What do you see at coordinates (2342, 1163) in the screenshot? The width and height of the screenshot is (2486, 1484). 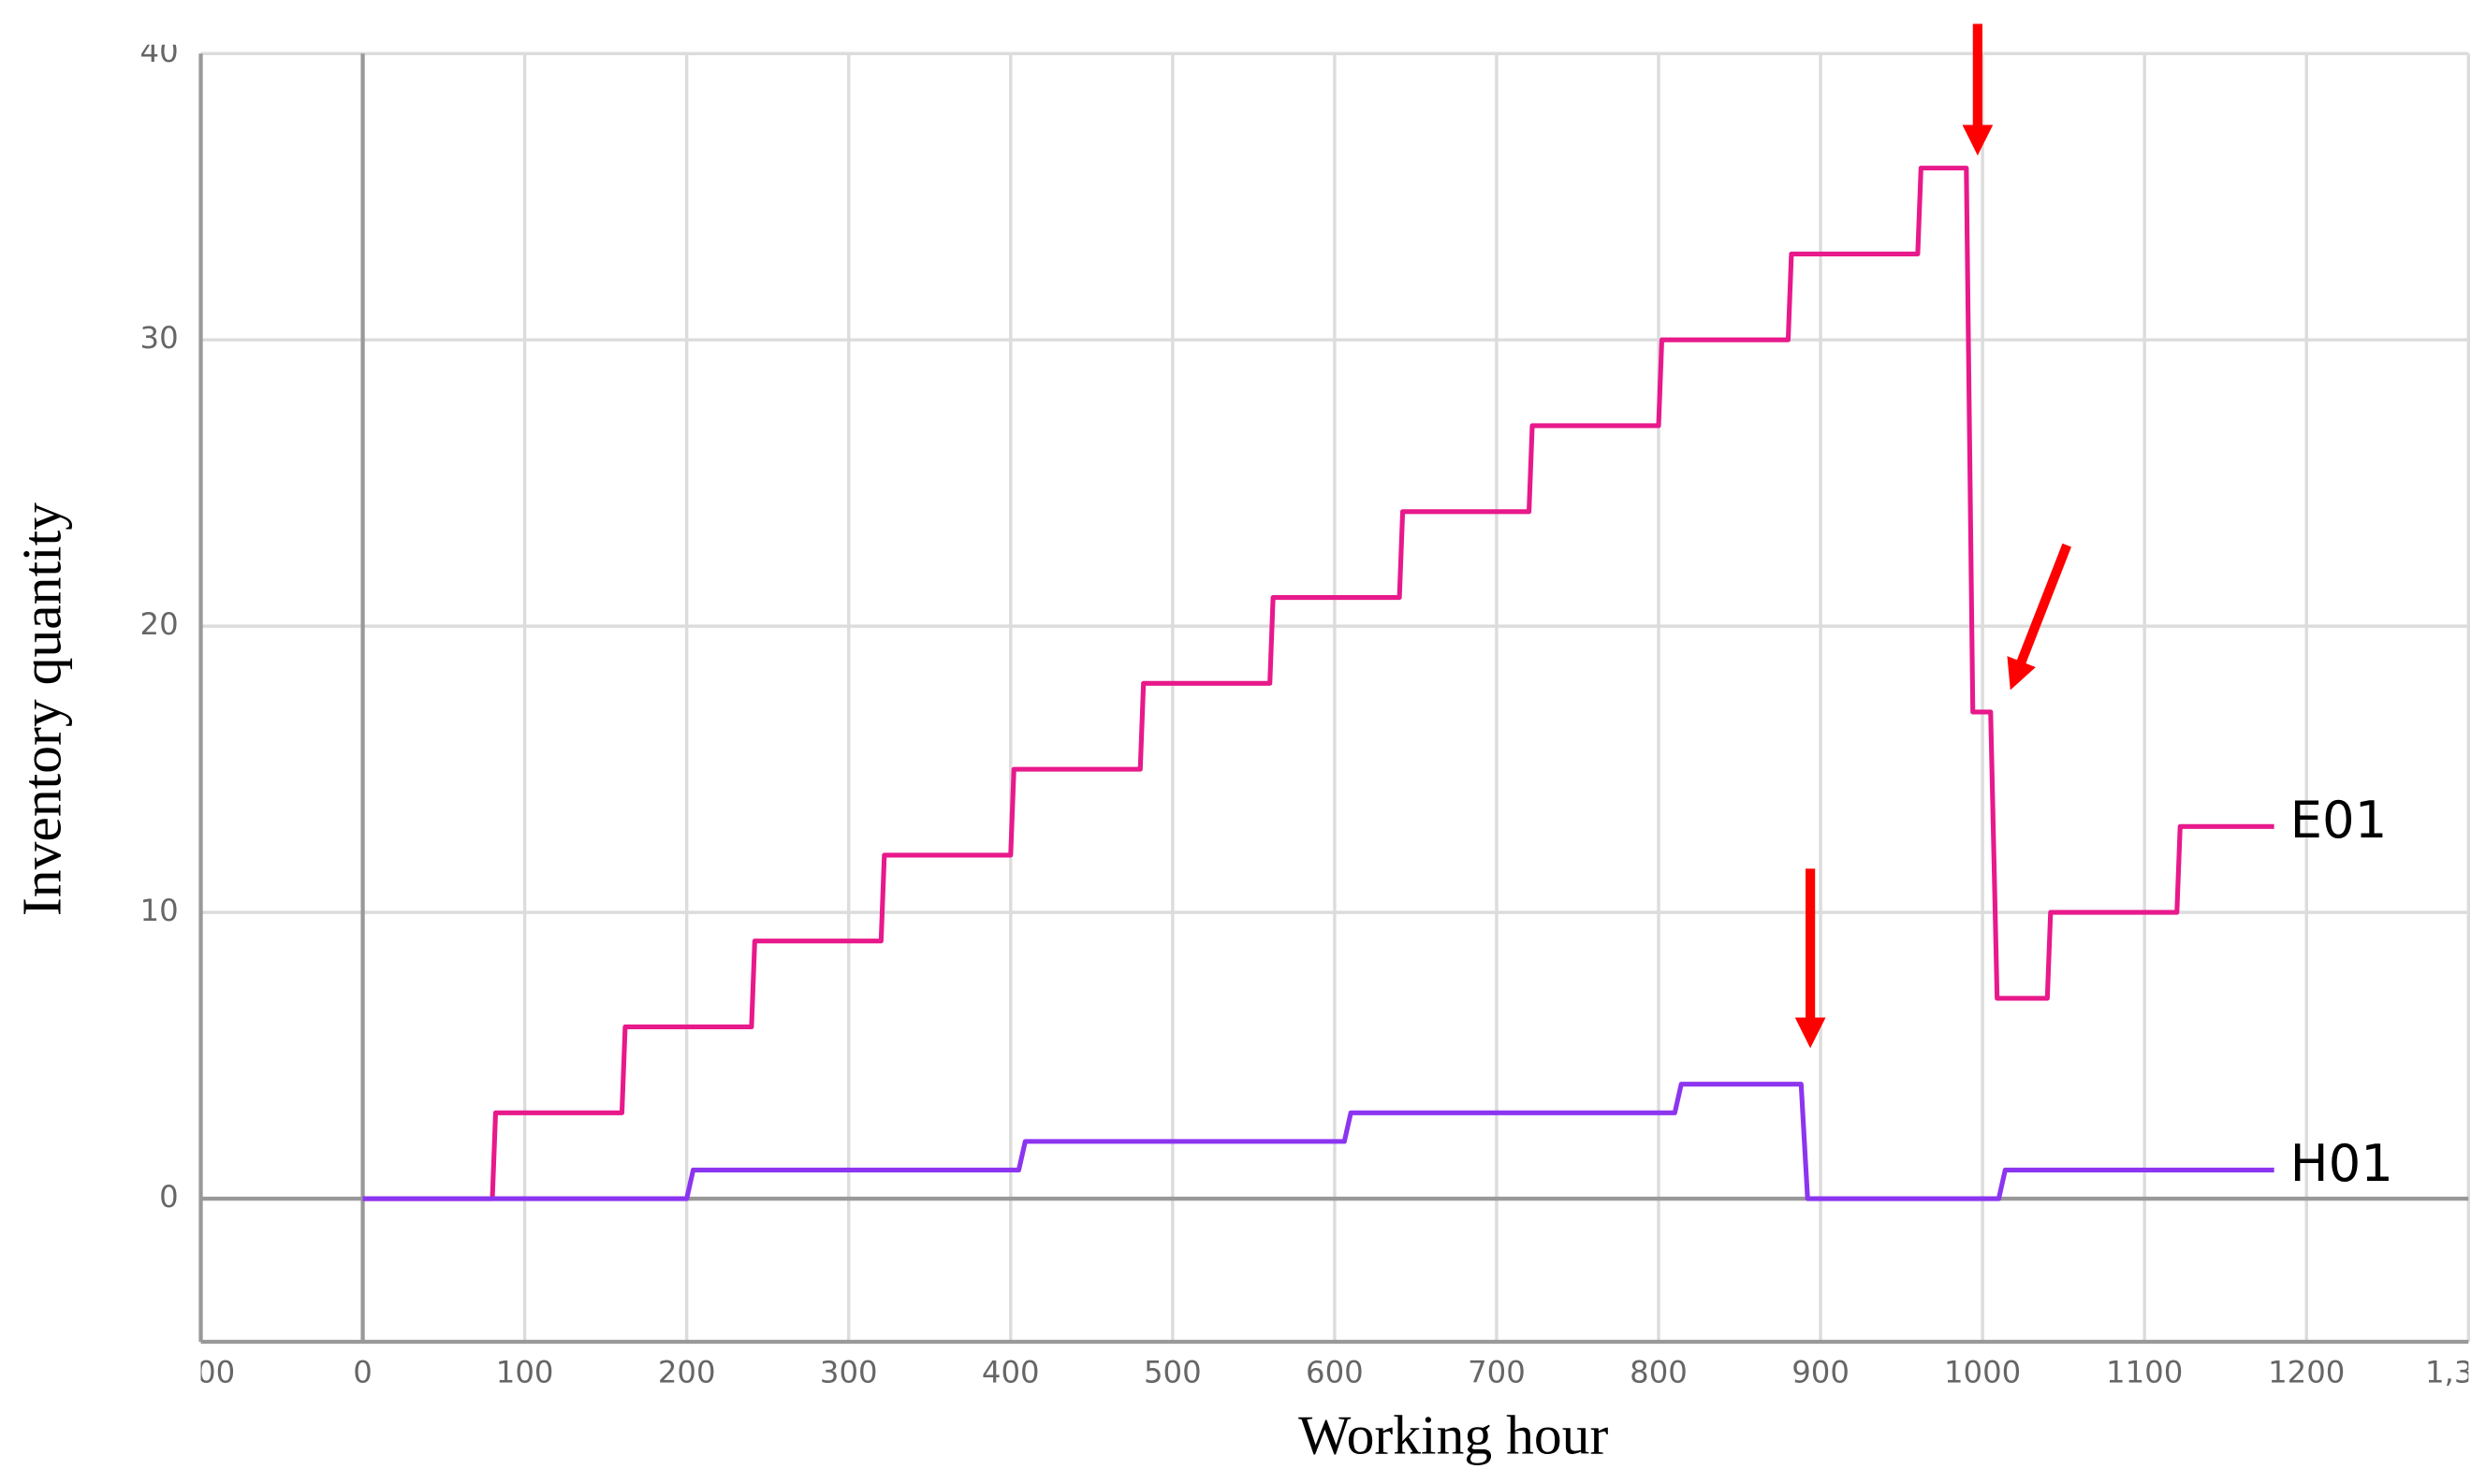 I see `series-label: H01` at bounding box center [2342, 1163].